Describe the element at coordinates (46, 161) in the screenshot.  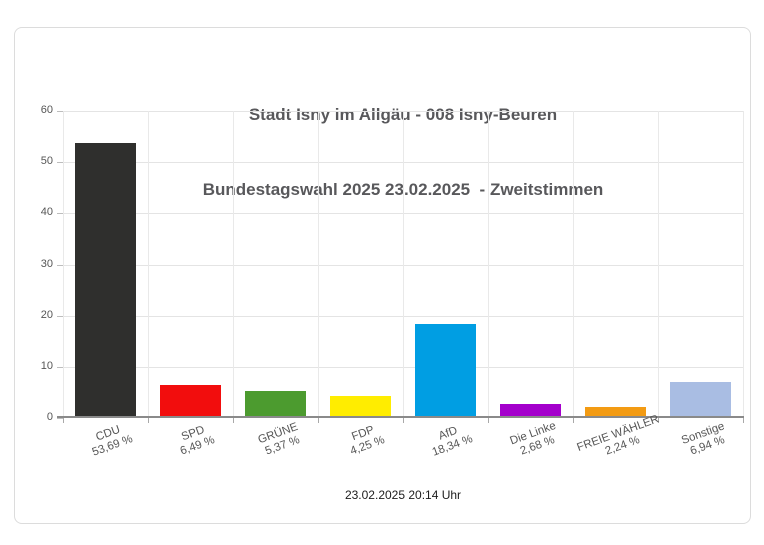
I see `y-tick-label: 50` at that location.